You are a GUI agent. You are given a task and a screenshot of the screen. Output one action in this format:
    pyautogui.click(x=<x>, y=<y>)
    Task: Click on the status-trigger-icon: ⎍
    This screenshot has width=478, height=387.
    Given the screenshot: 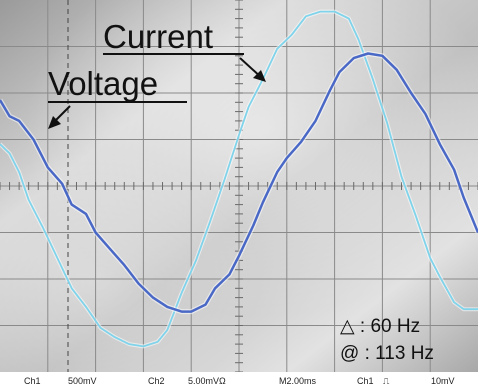 What is the action you would take?
    pyautogui.click(x=386, y=381)
    